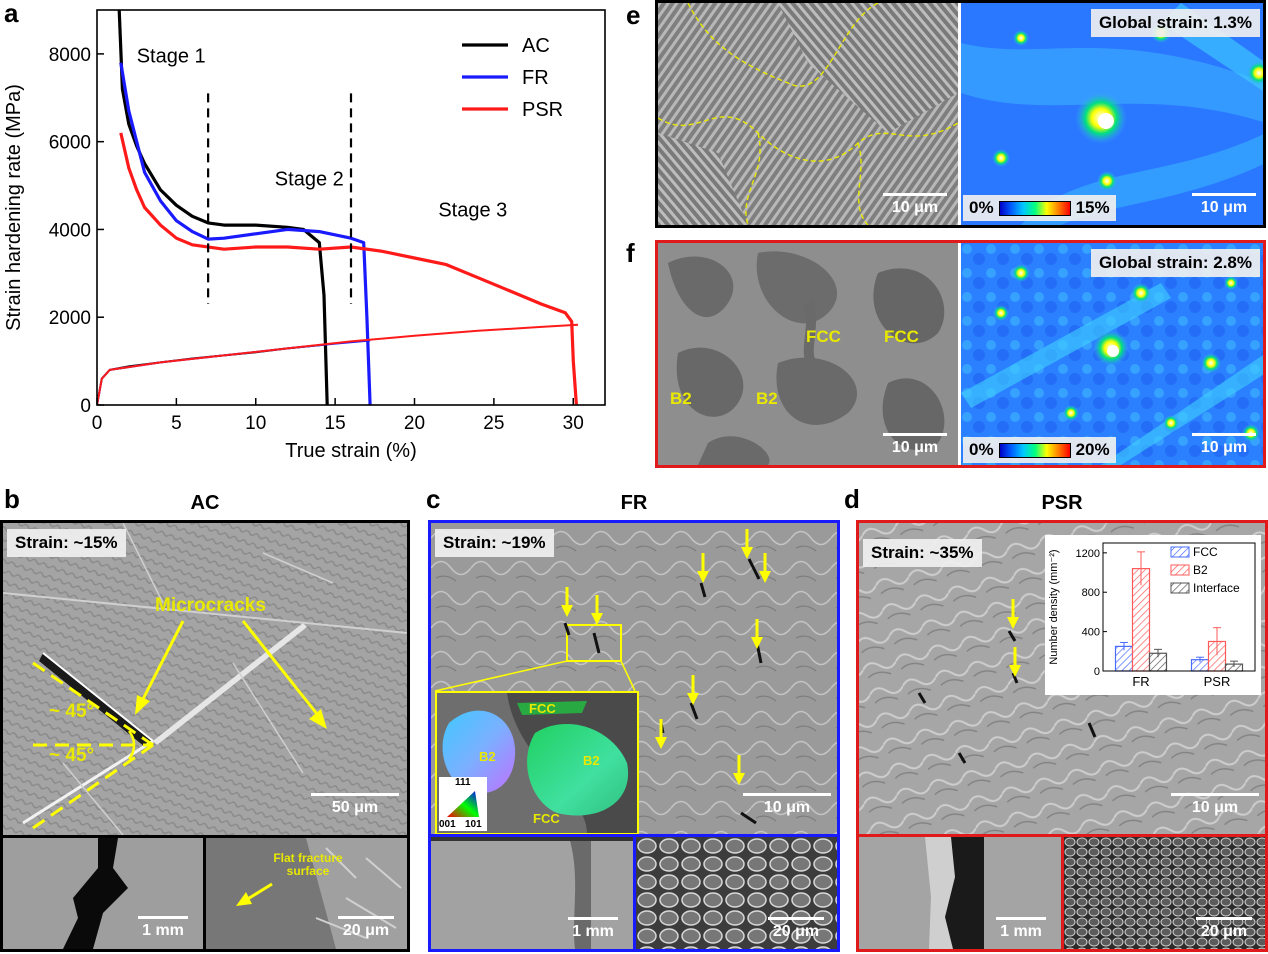 Image resolution: width=1268 pixels, height=954 pixels. I want to click on x-tick-label: 30, so click(573, 423).